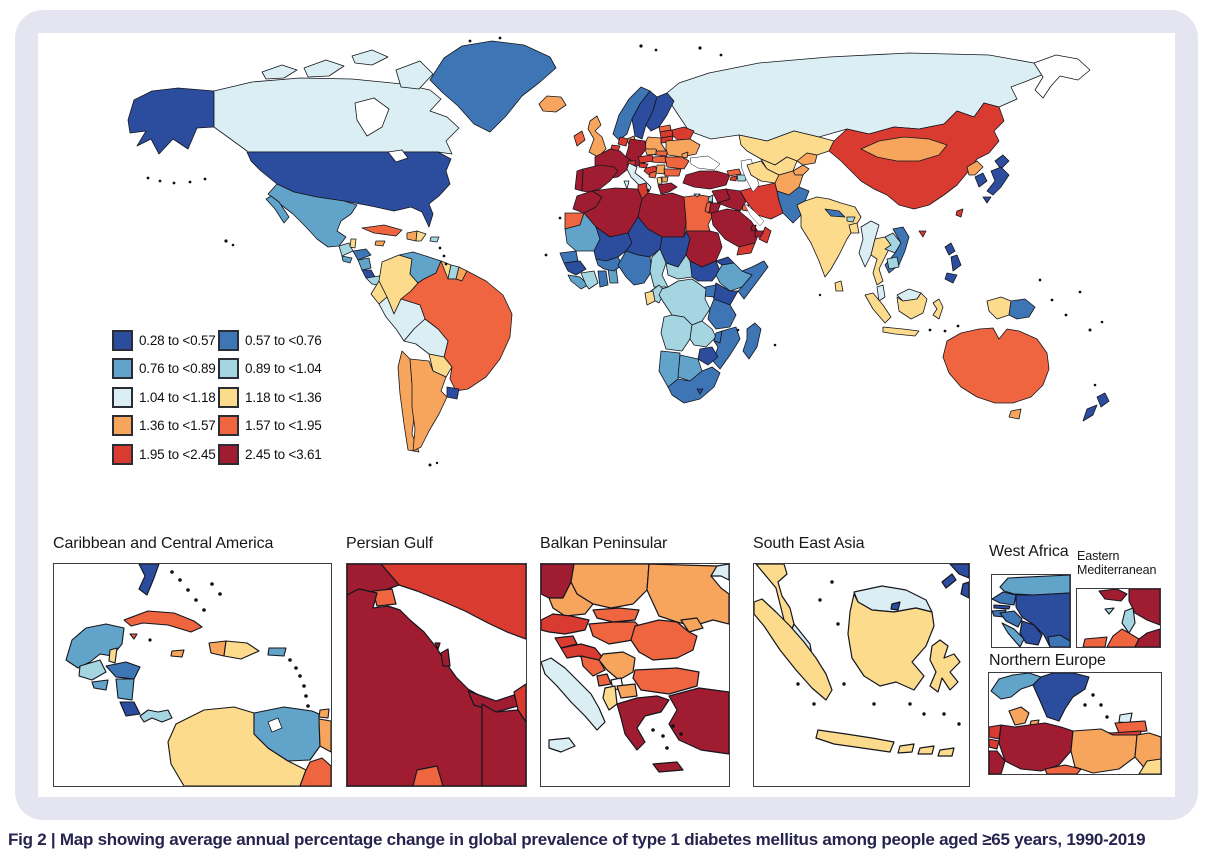 Image resolution: width=1215 pixels, height=868 pixels. Describe the element at coordinates (705, 271) in the screenshot. I see `region-south-sudan` at that location.